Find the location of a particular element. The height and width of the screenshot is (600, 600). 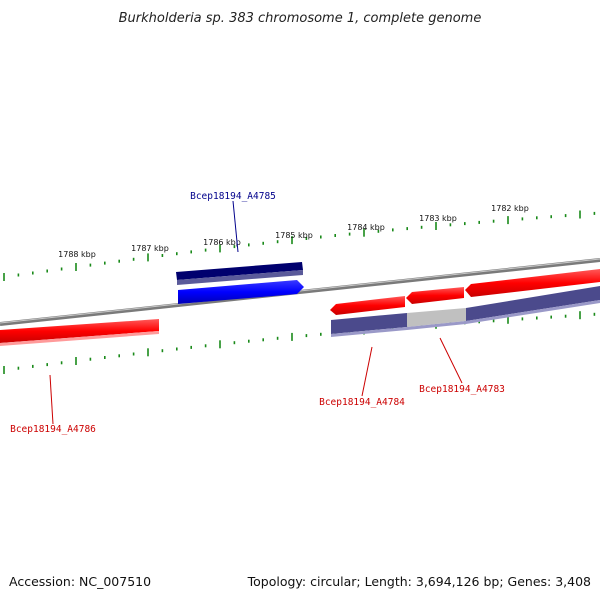

gene-a4786-arrow is located at coordinates (79, 331).